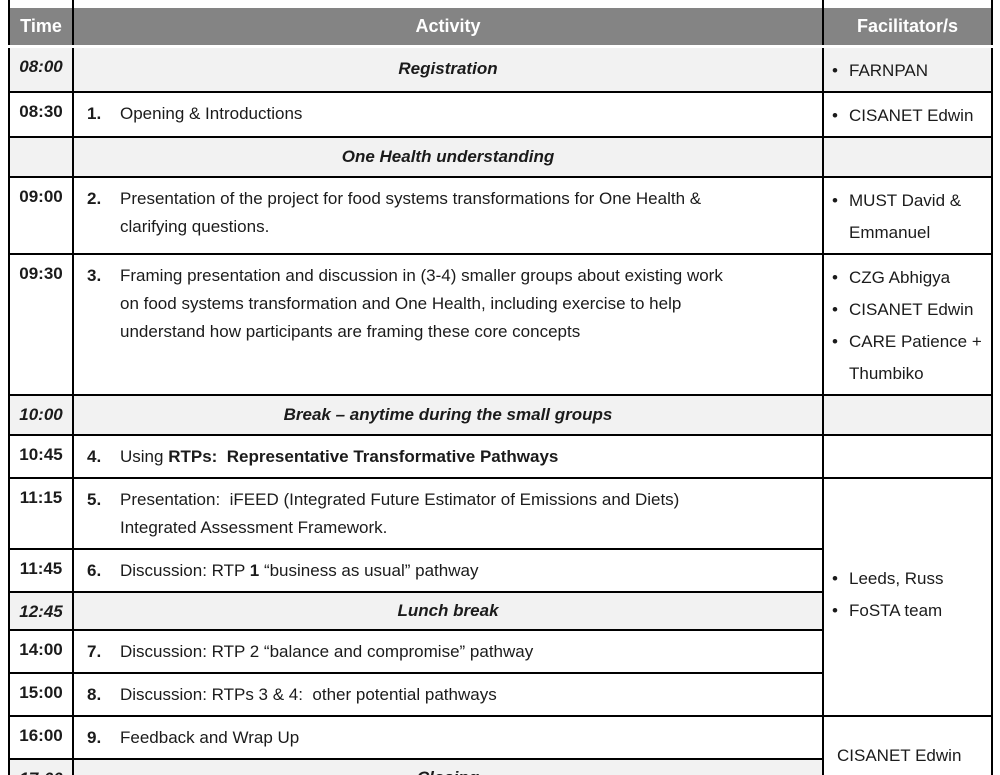 The width and height of the screenshot is (1000, 775). I want to click on banner-label: Registration, so click(448, 69).